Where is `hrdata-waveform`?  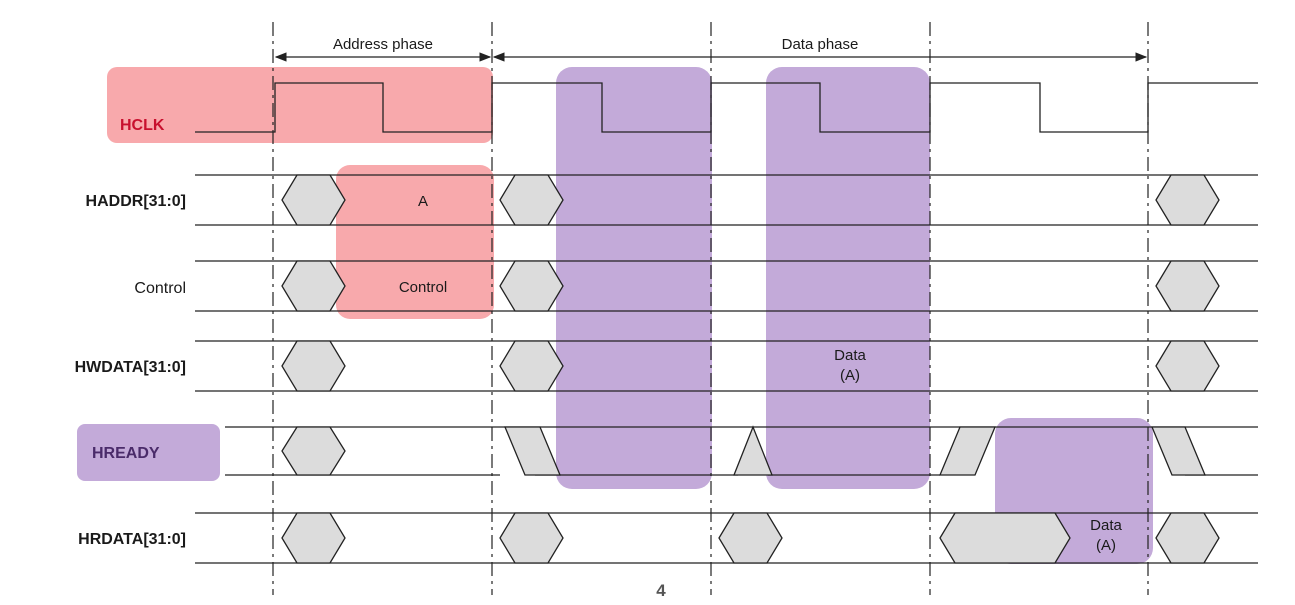
hrdata-waveform is located at coordinates (726, 538).